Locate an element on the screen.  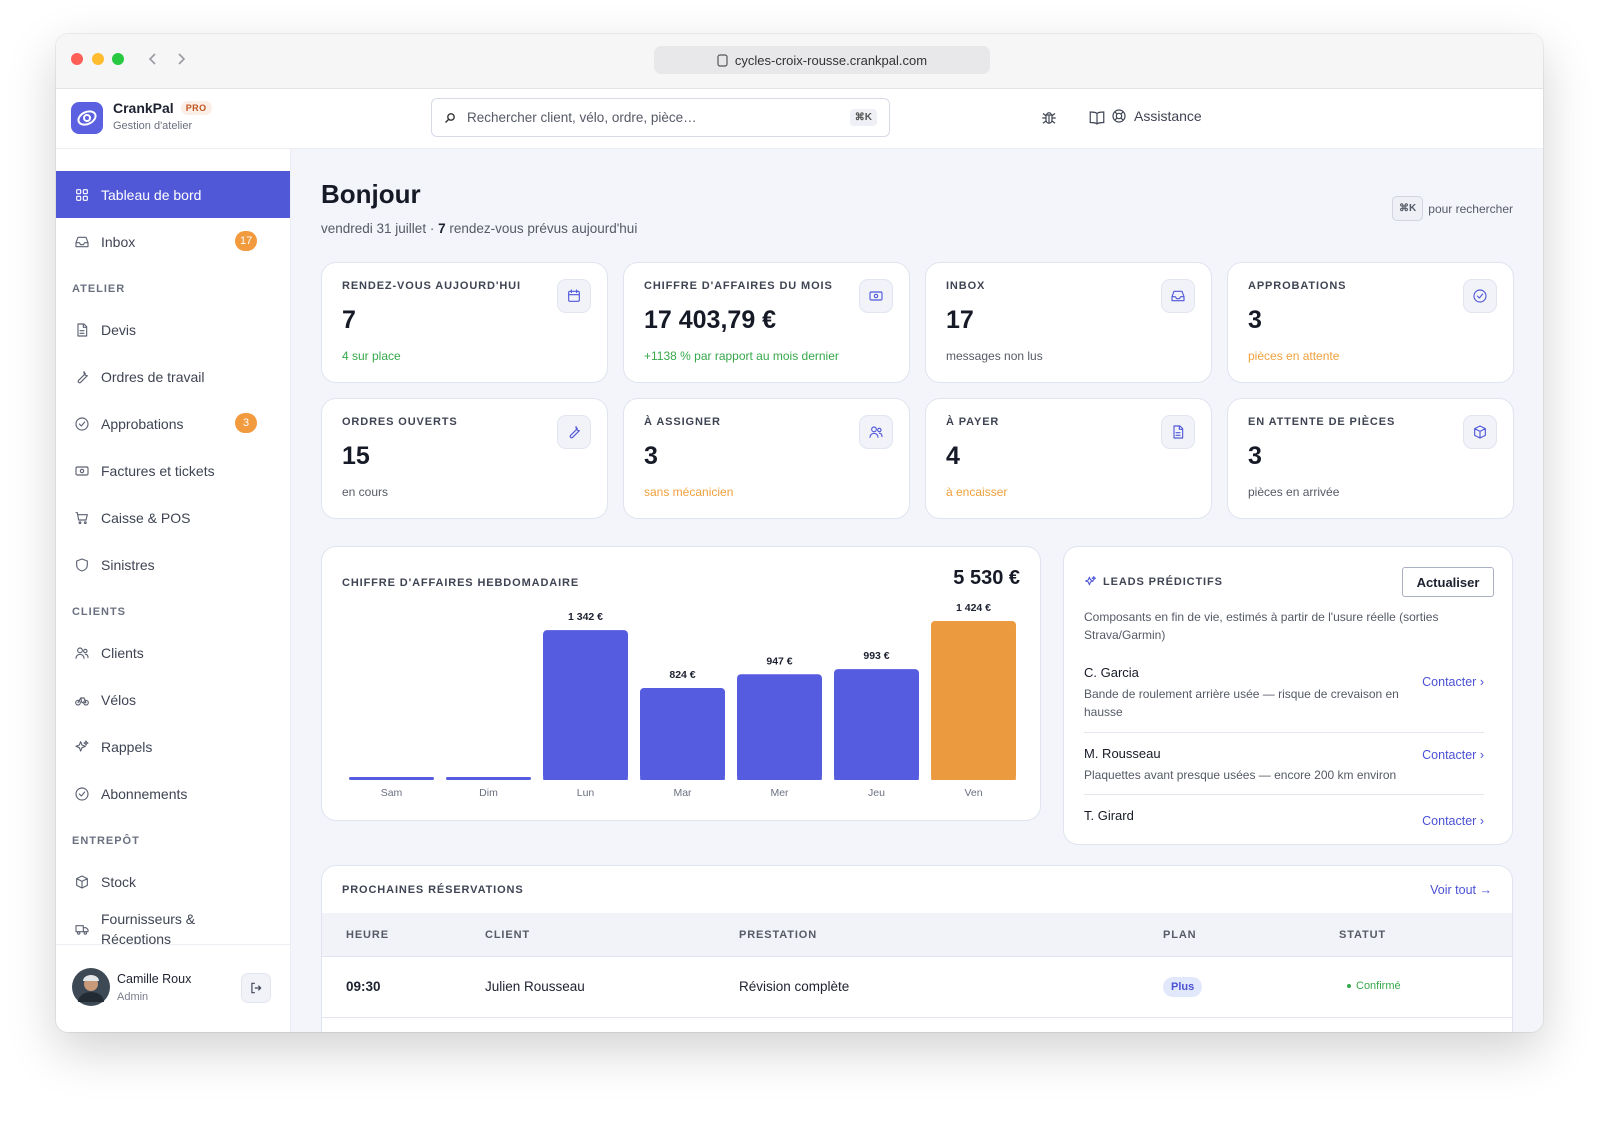
nav-item: Tableau de bord is located at coordinates (173, 194).